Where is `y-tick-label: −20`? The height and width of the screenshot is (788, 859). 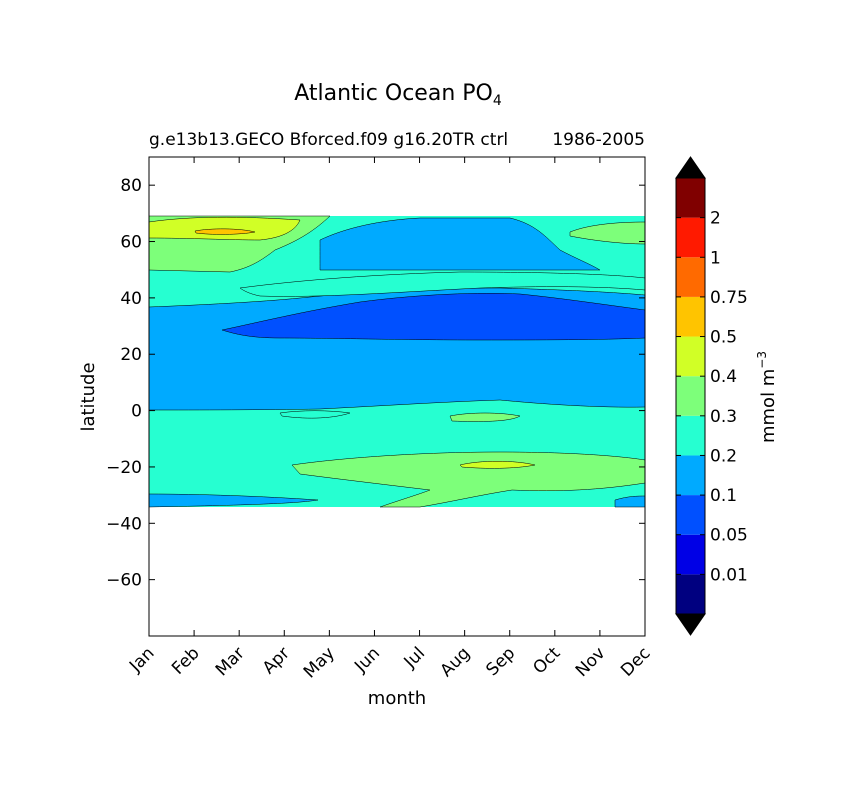
y-tick-label: −20 is located at coordinates (124, 468).